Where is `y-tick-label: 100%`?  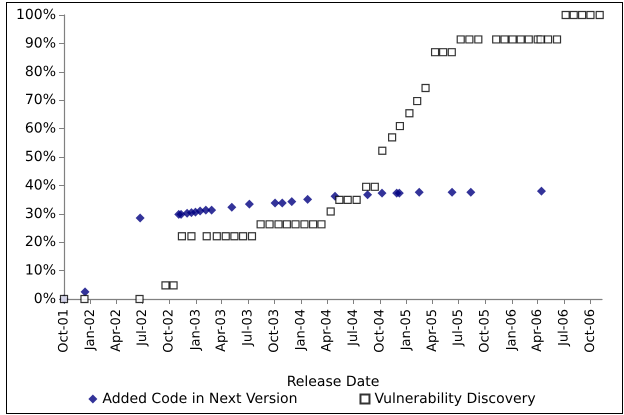
y-tick-label: 100% is located at coordinates (36, 15).